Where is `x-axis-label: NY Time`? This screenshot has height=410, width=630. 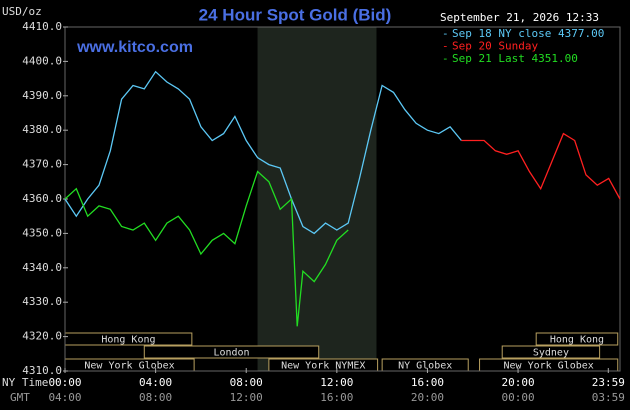
x-axis-label: NY Time is located at coordinates (25, 382).